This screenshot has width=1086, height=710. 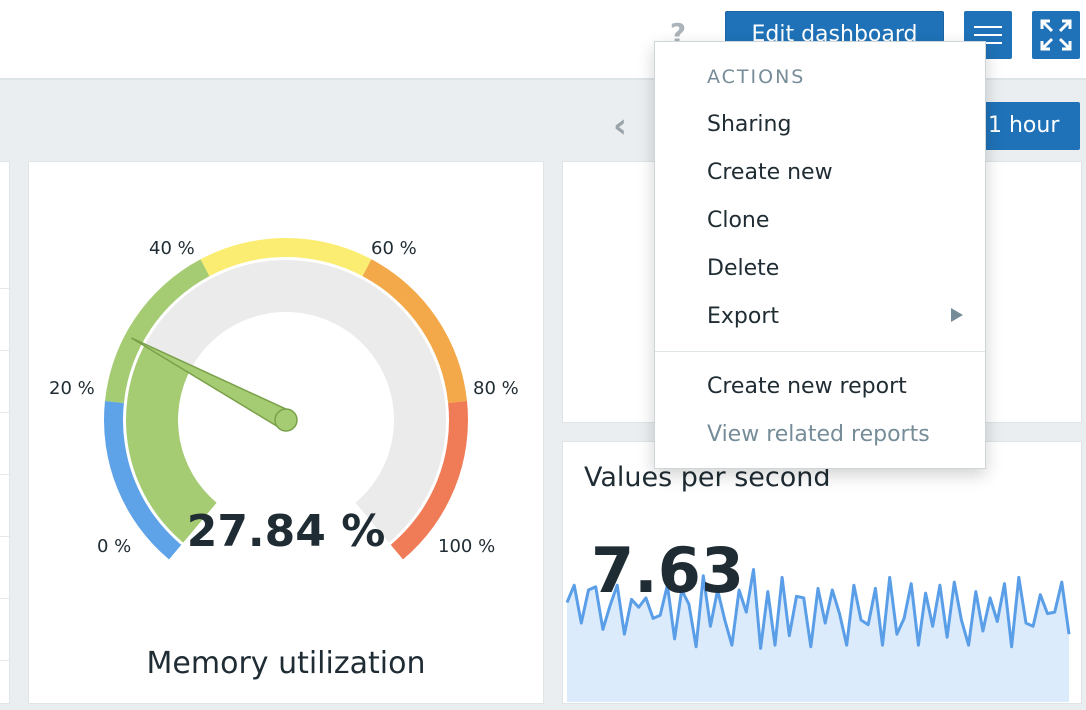 What do you see at coordinates (172, 248) in the screenshot?
I see `gauge-tick-label: 40 %` at bounding box center [172, 248].